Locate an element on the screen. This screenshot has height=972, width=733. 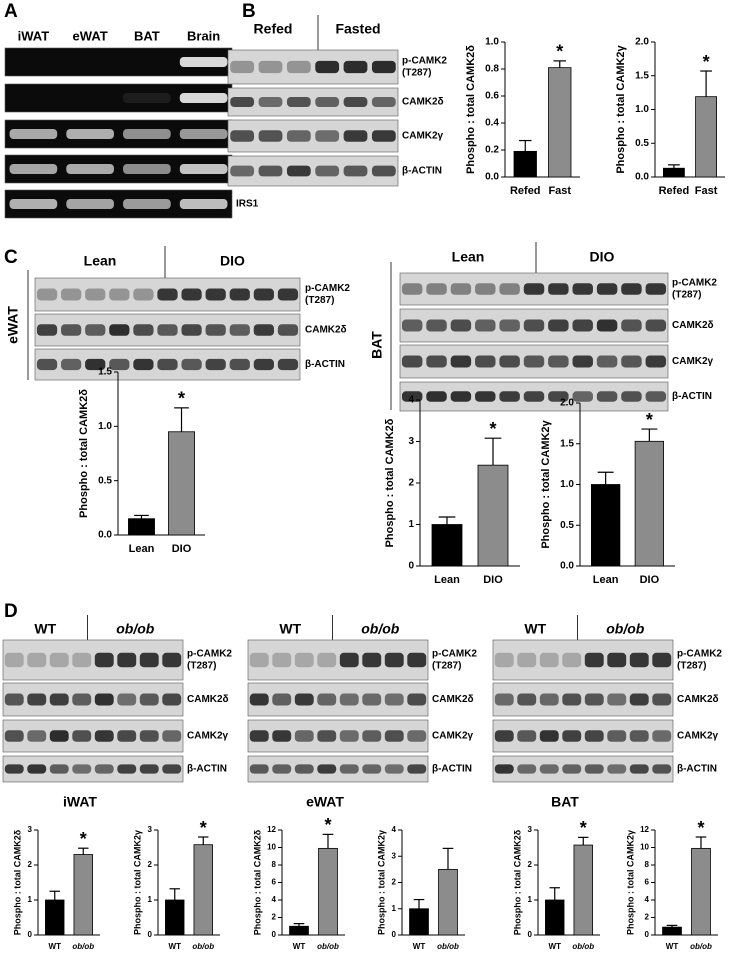
row-label: p-CAMK2 is located at coordinates (424, 61).